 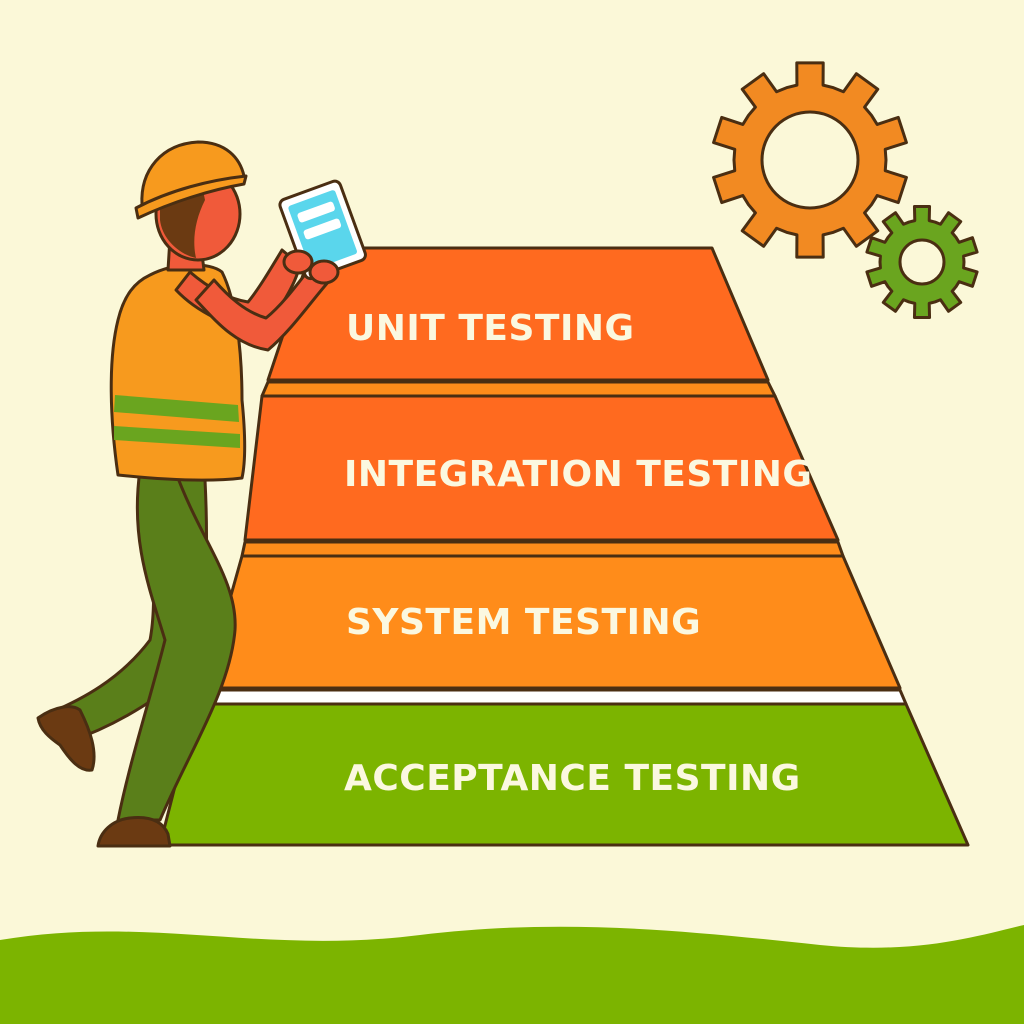 I want to click on hard-hat-brim, so click(x=191, y=197).